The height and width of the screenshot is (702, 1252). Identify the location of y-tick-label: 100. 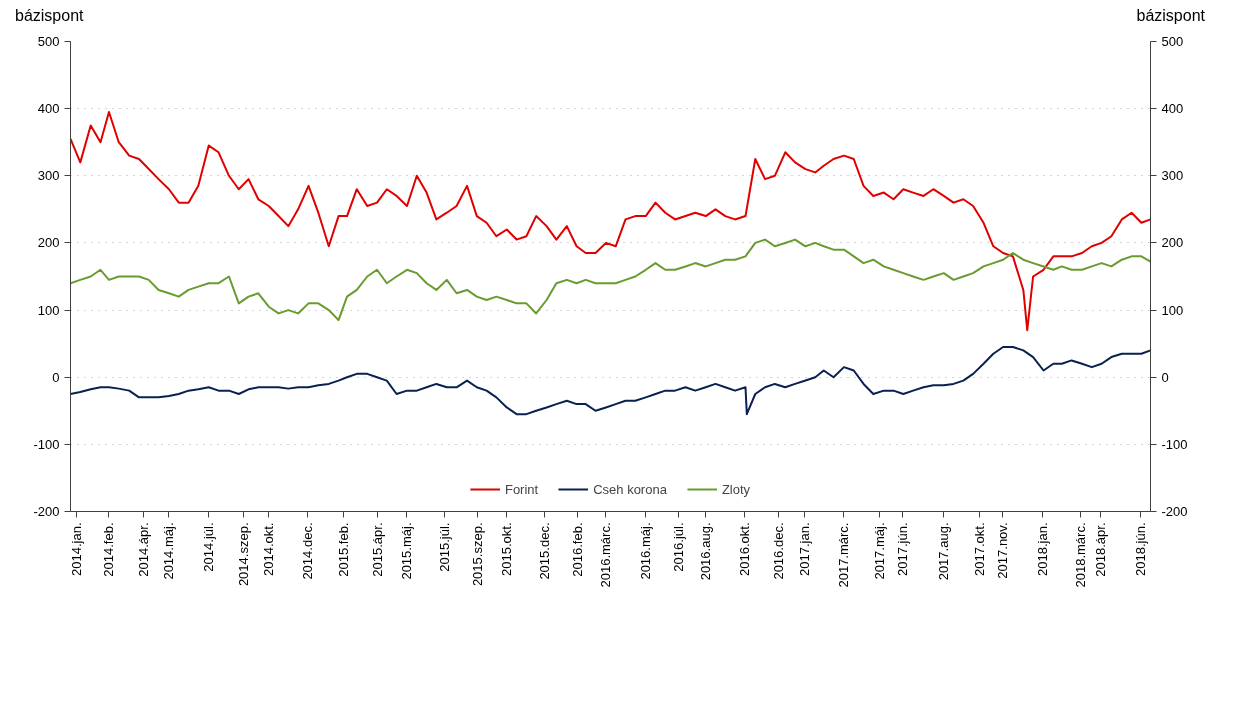
(48, 310).